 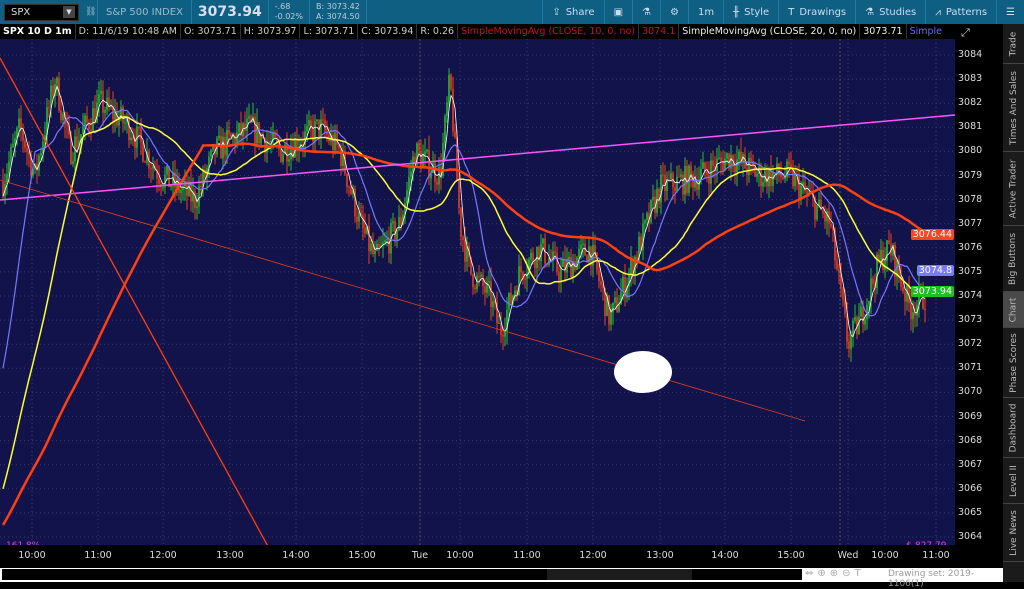 I want to click on chart-scrollbar, so click(x=402, y=574).